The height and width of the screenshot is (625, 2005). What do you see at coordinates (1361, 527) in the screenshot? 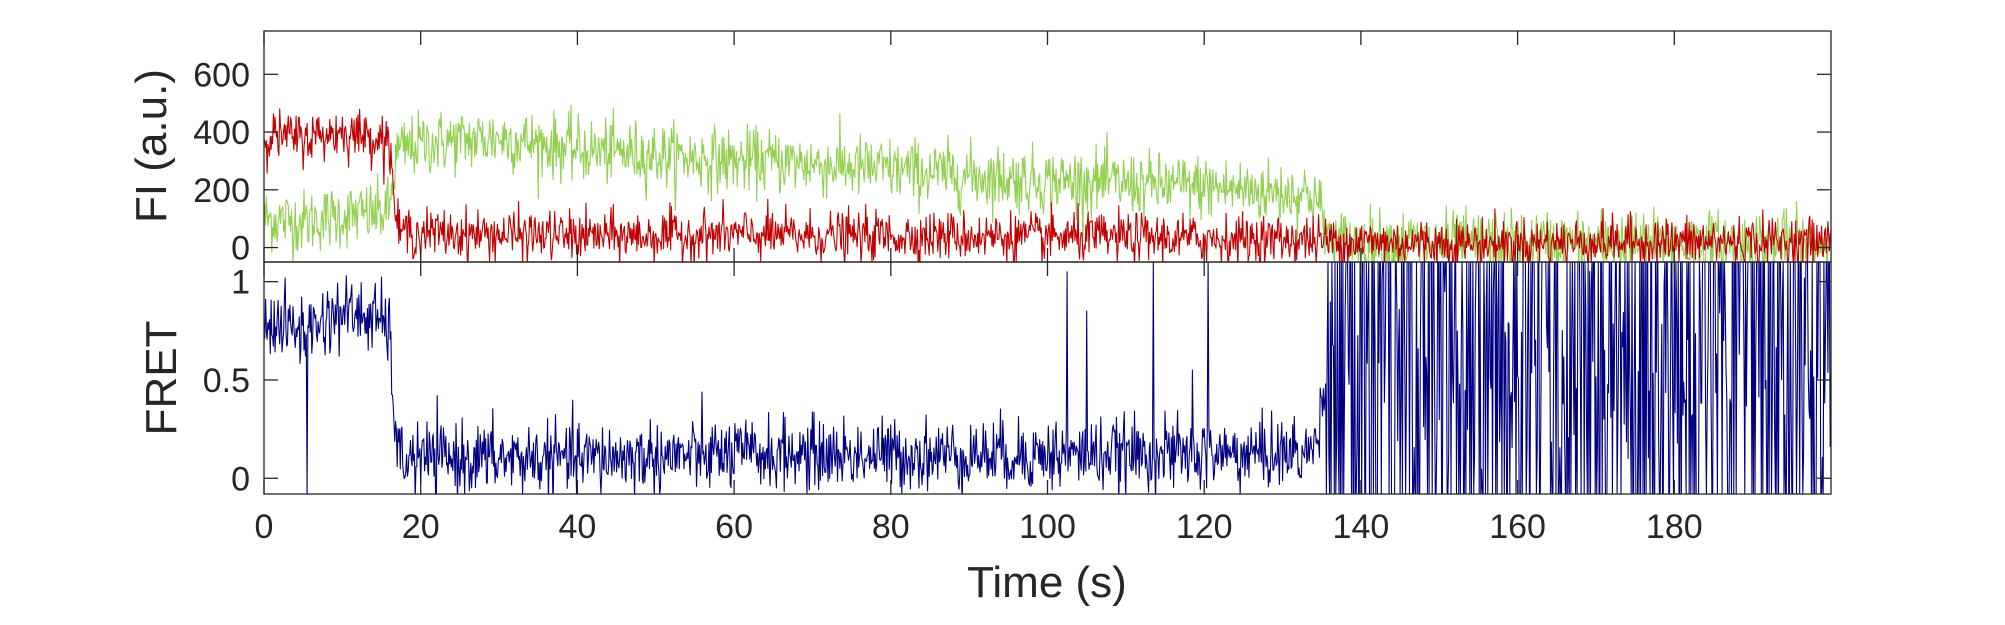
I see `time-x-tick-label: 140` at bounding box center [1361, 527].